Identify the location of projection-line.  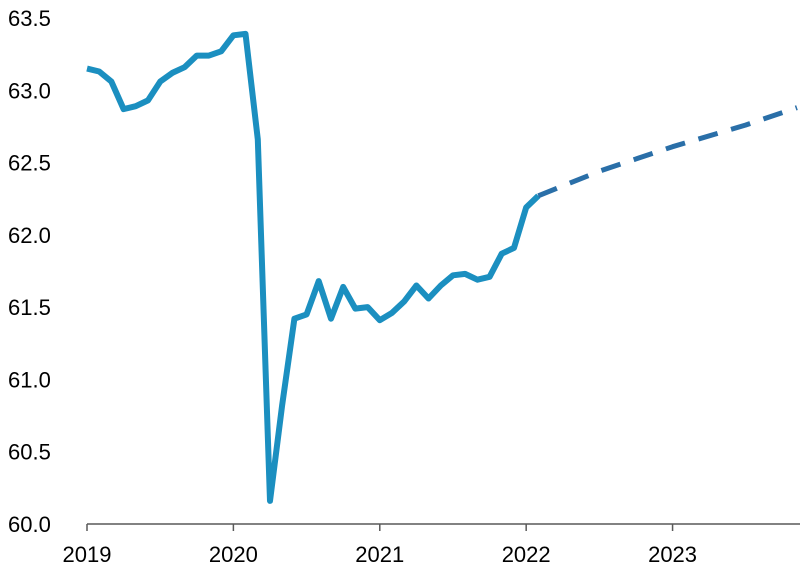
(667, 152).